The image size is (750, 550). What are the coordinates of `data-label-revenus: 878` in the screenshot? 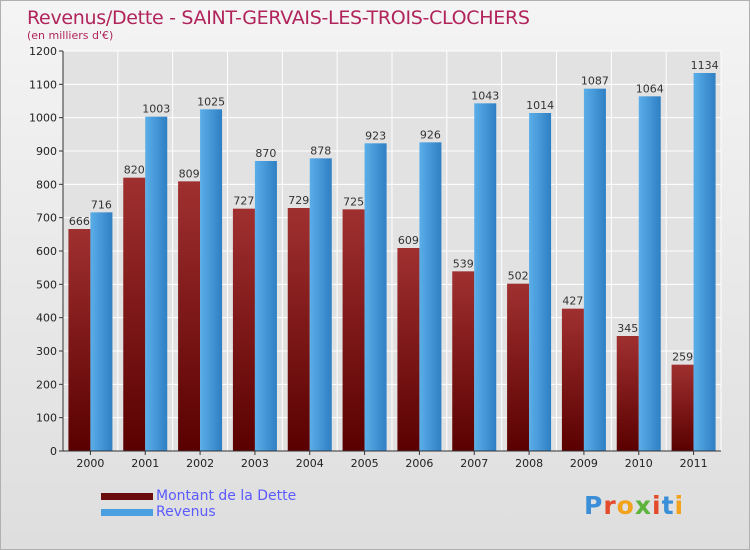 It's located at (320, 150).